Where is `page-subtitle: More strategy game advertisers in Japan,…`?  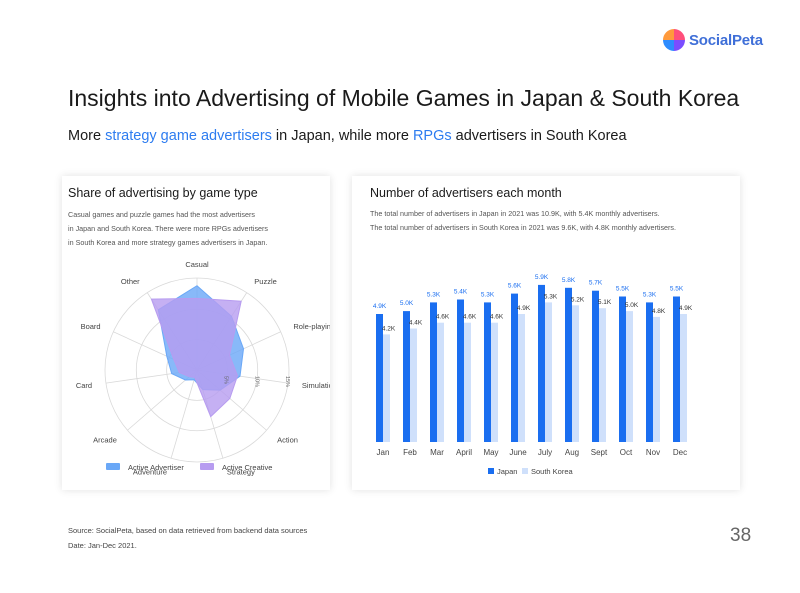
page-subtitle: More strategy game advertisers in Japan,… is located at coordinates (347, 136).